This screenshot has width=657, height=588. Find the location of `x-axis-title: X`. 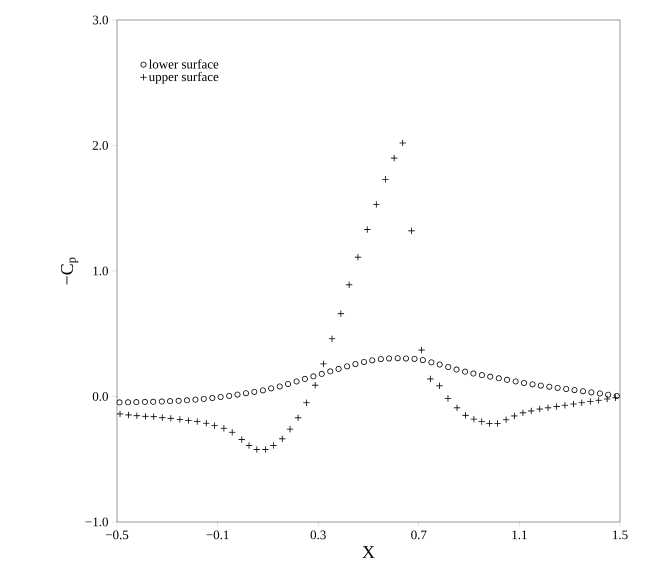

x-axis-title: X is located at coordinates (368, 552).